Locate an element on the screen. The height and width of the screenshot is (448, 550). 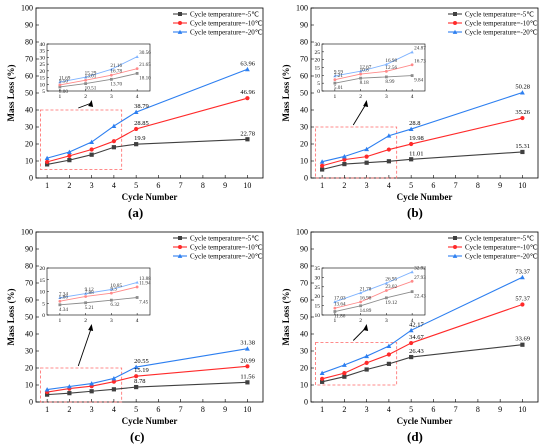
inset-data-label: 9.50 is located at coordinates (63, 81).